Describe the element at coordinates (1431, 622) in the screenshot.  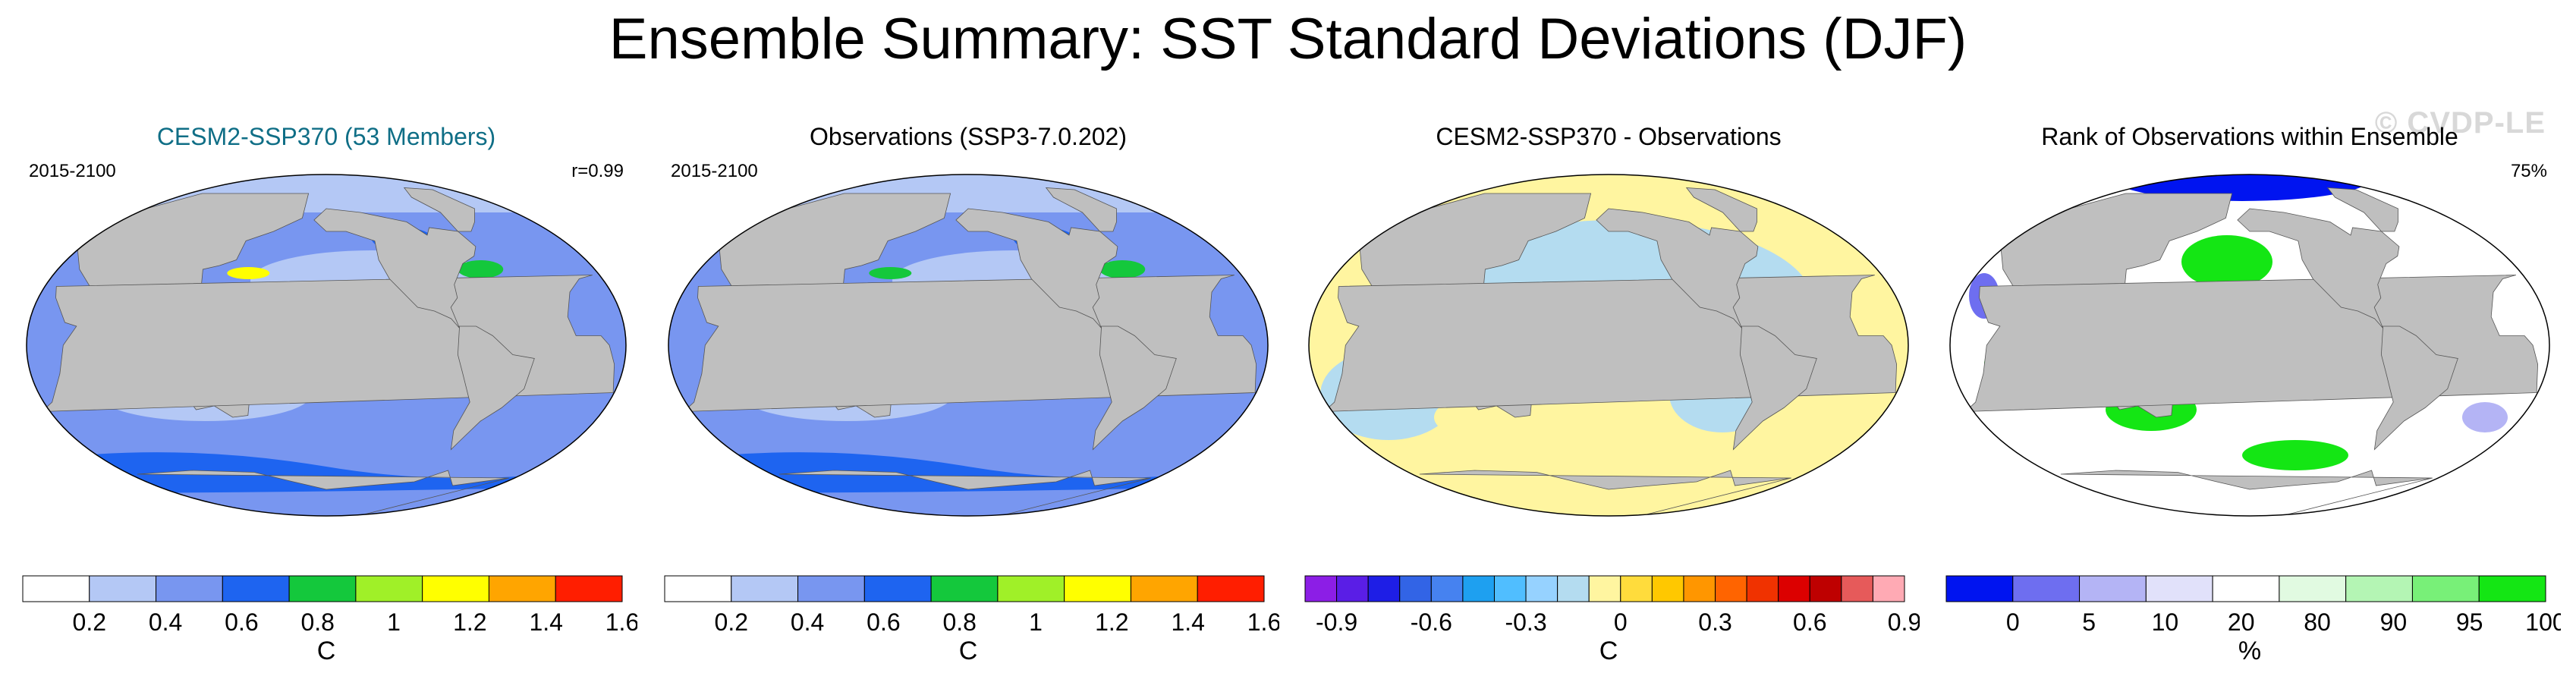
I see `colorbar-tick-label: -0.6` at that location.